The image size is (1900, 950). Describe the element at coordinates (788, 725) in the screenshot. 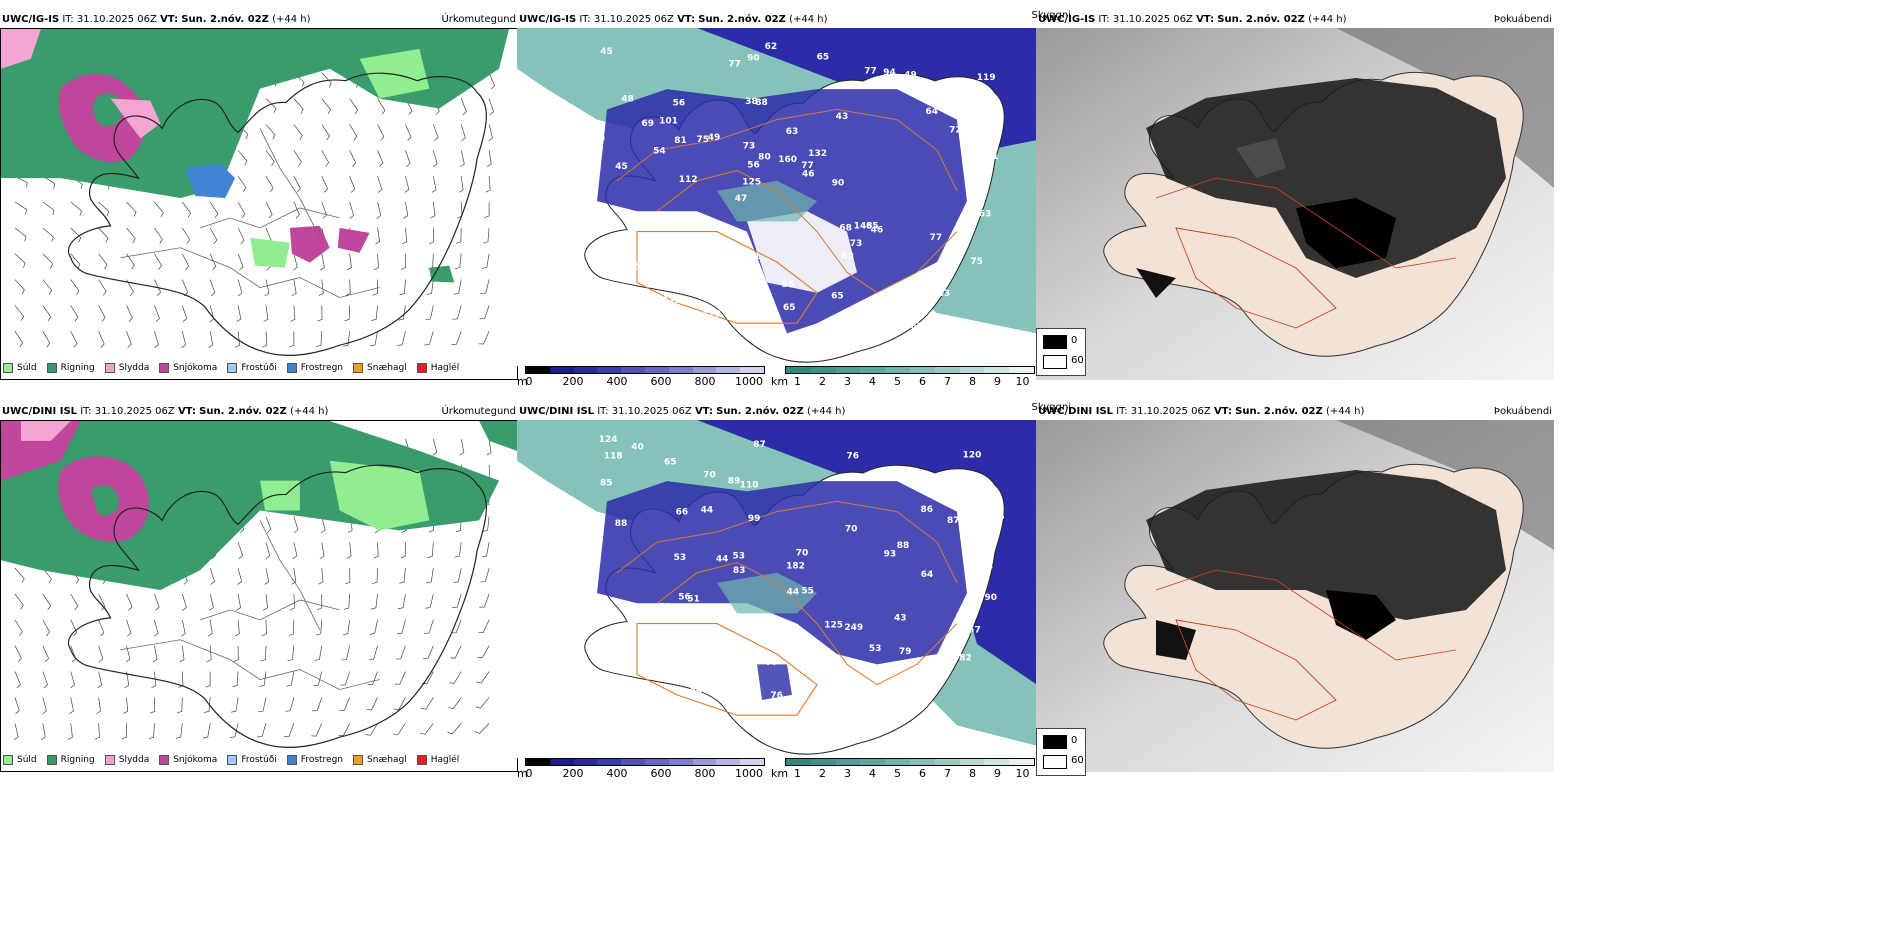

I see `visibility-value: 58` at that location.